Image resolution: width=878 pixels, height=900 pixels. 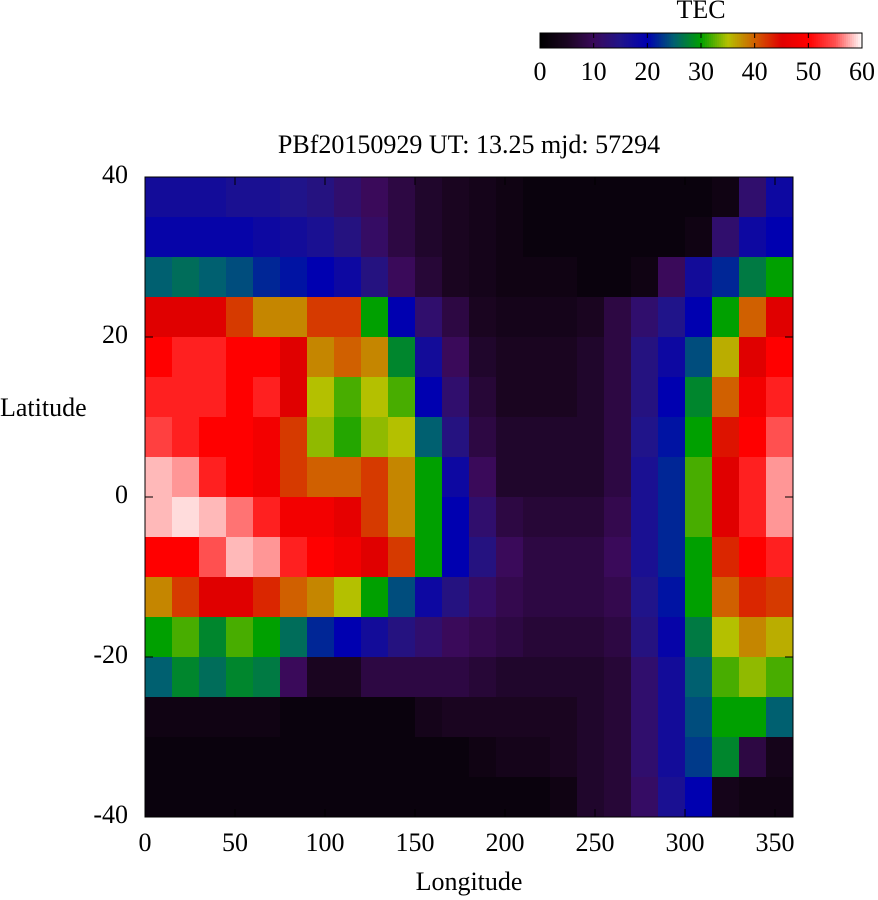 What do you see at coordinates (469, 881) in the screenshot?
I see `x-axis-label: Longitude` at bounding box center [469, 881].